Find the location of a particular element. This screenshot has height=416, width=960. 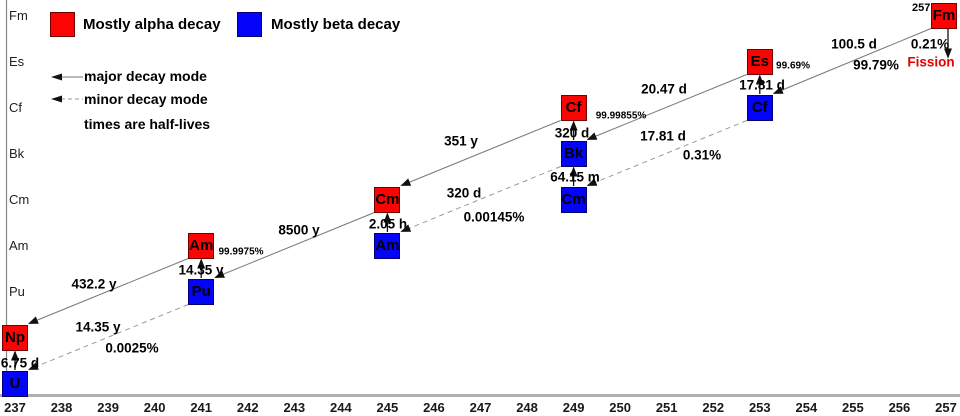

nuclide-symbol: Pu is located at coordinates (201, 291).